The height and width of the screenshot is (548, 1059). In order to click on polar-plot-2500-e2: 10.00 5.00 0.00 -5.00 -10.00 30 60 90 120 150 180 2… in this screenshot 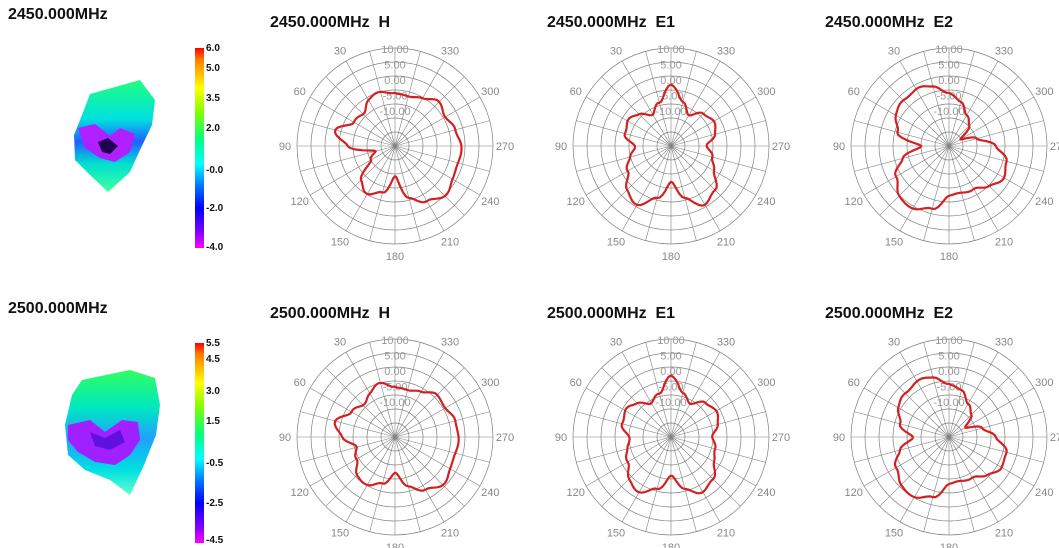, I will do `click(946, 441)`.